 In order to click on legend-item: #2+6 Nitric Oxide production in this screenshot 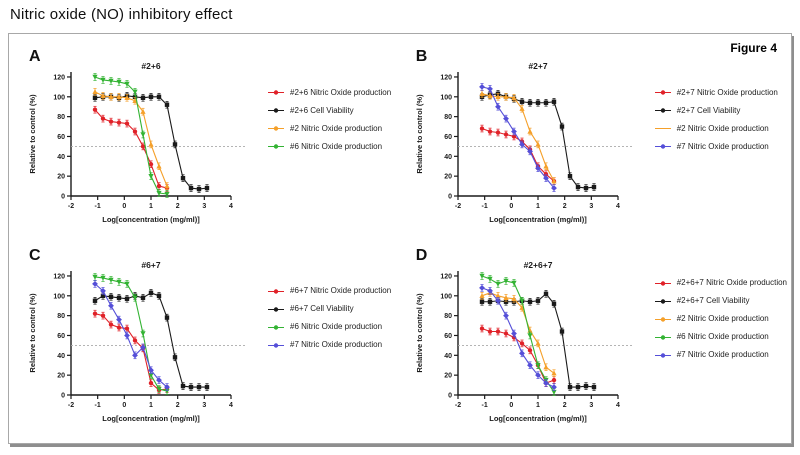, I will do `click(329, 92)`.